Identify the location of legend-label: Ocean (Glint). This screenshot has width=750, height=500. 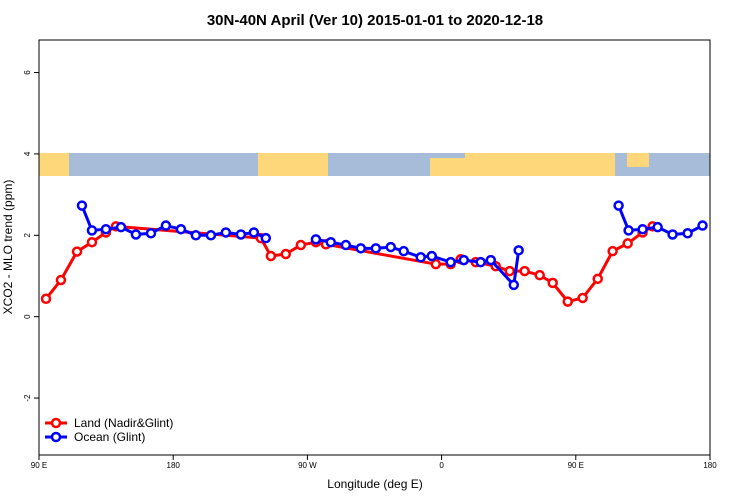
(109, 437).